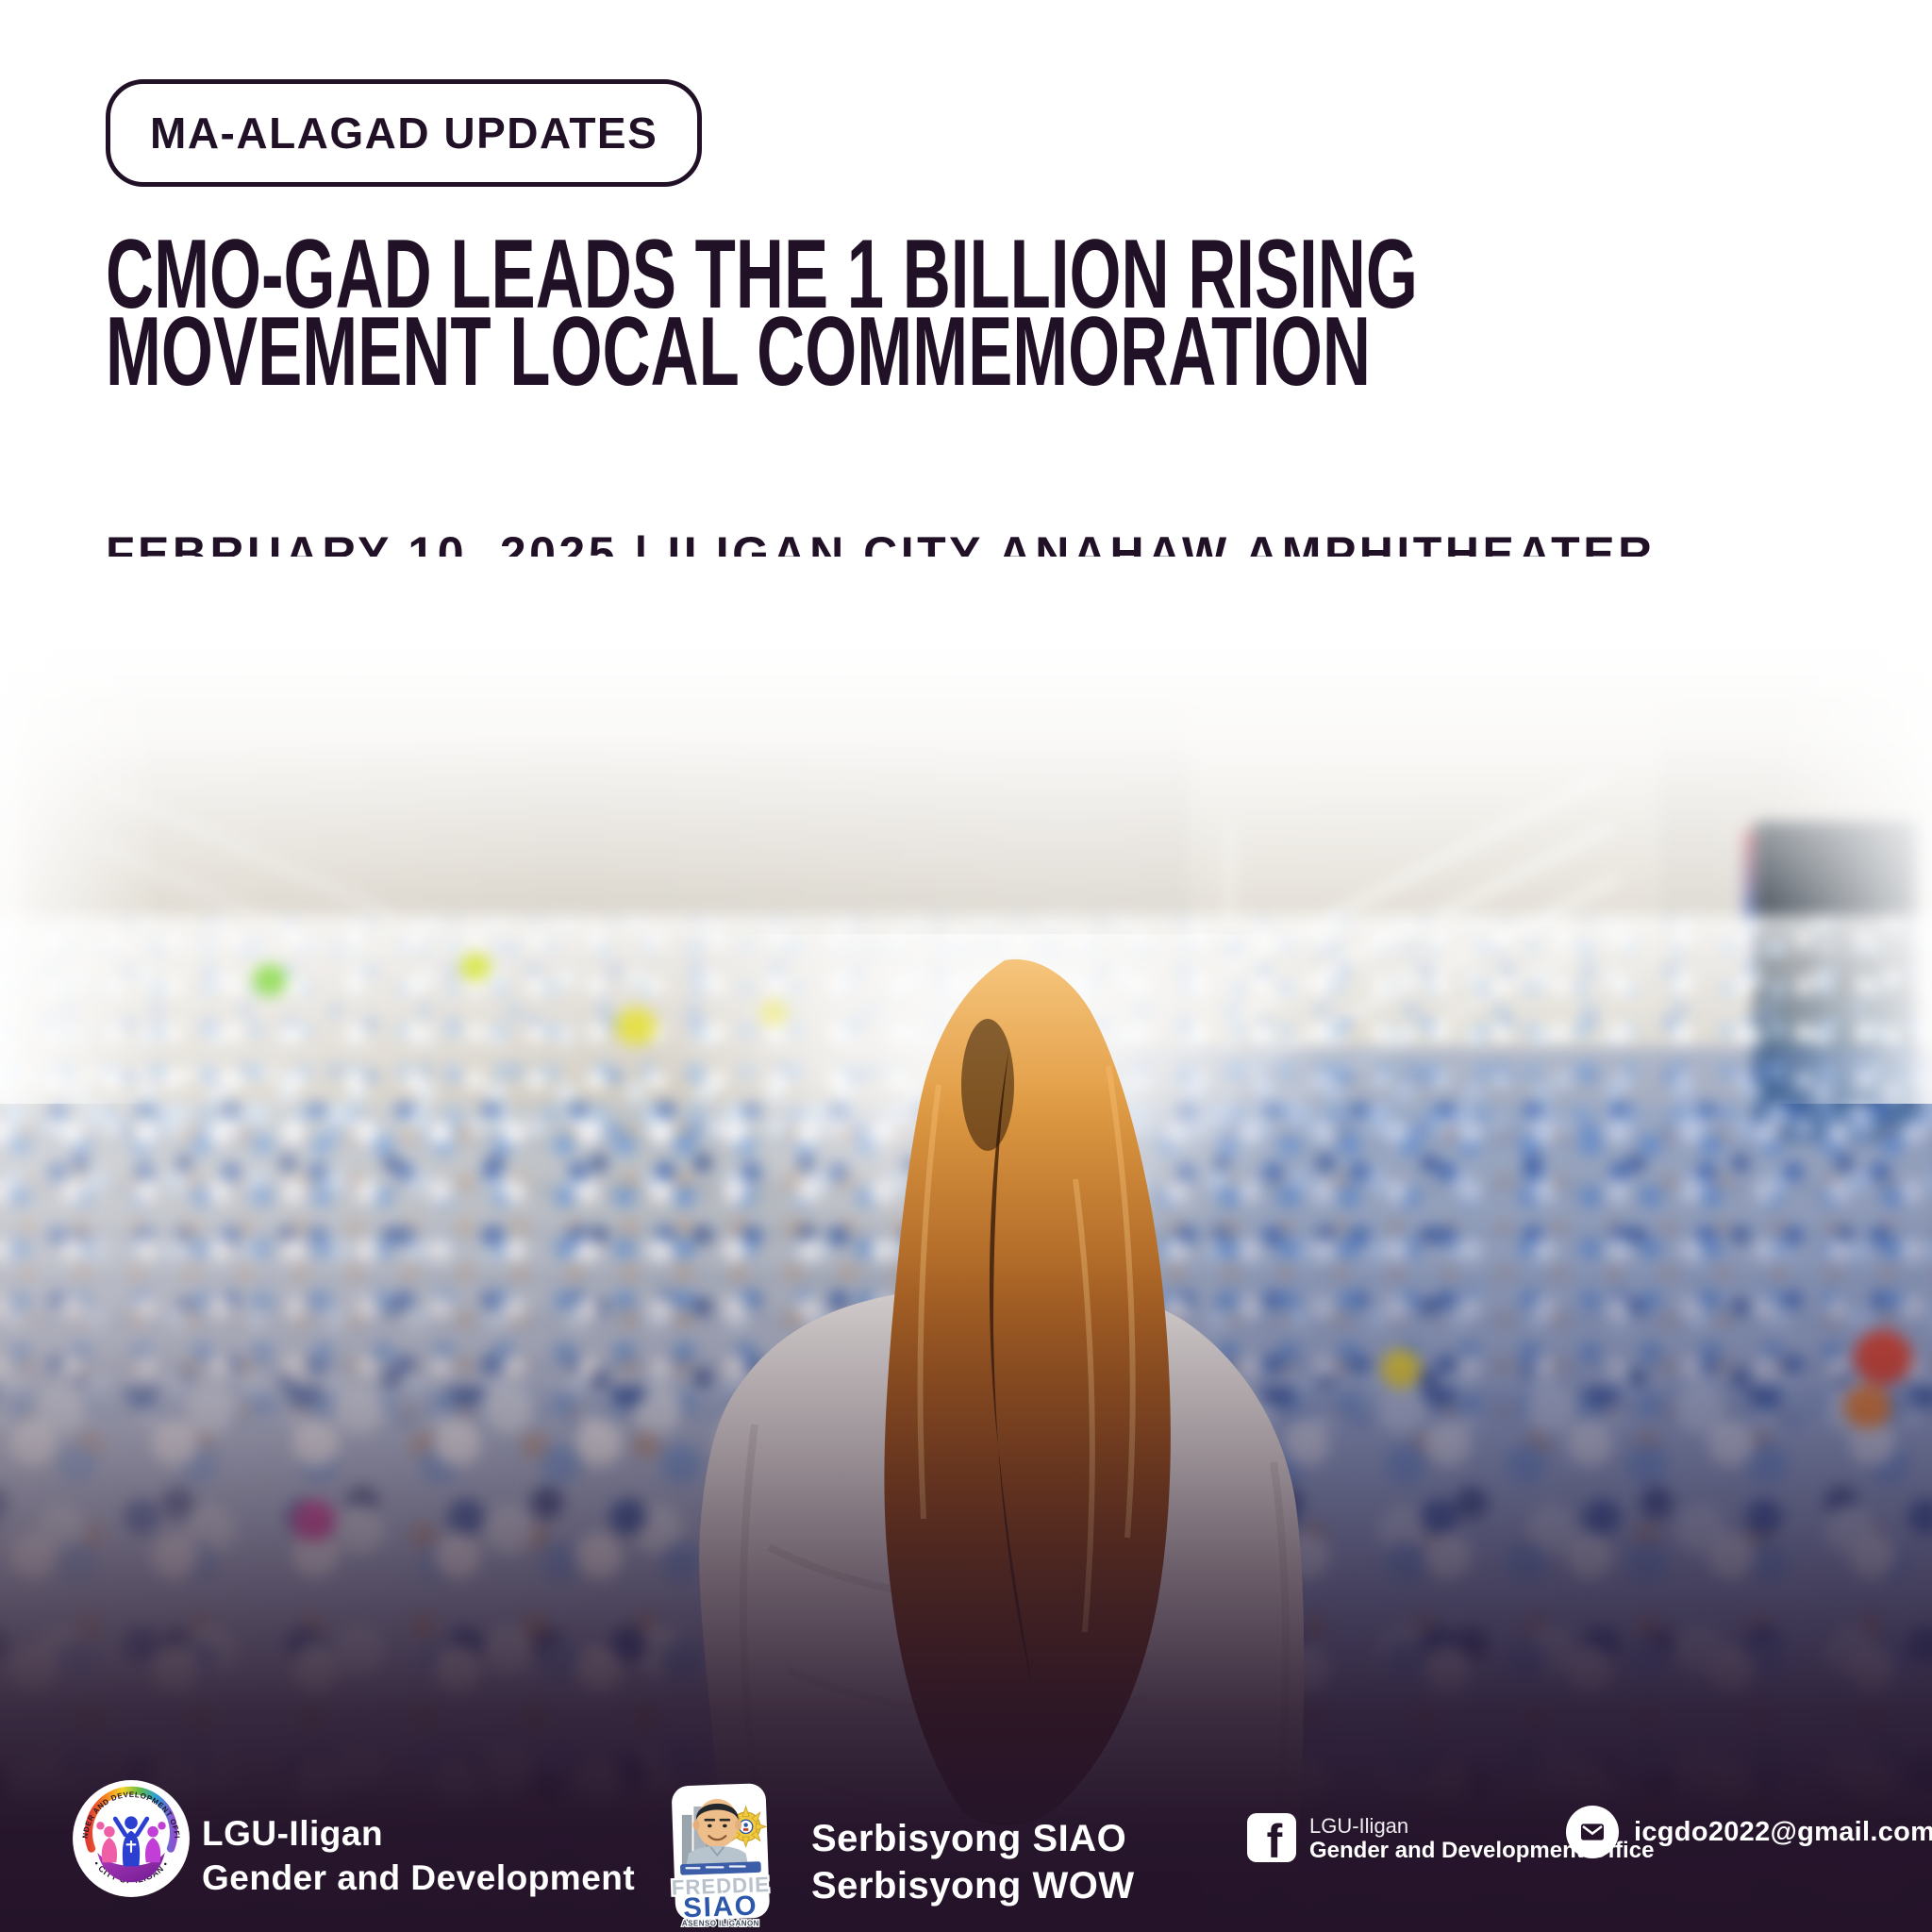  What do you see at coordinates (720, 1887) in the screenshot?
I see `sticker-name-line-1: FREDDIE` at bounding box center [720, 1887].